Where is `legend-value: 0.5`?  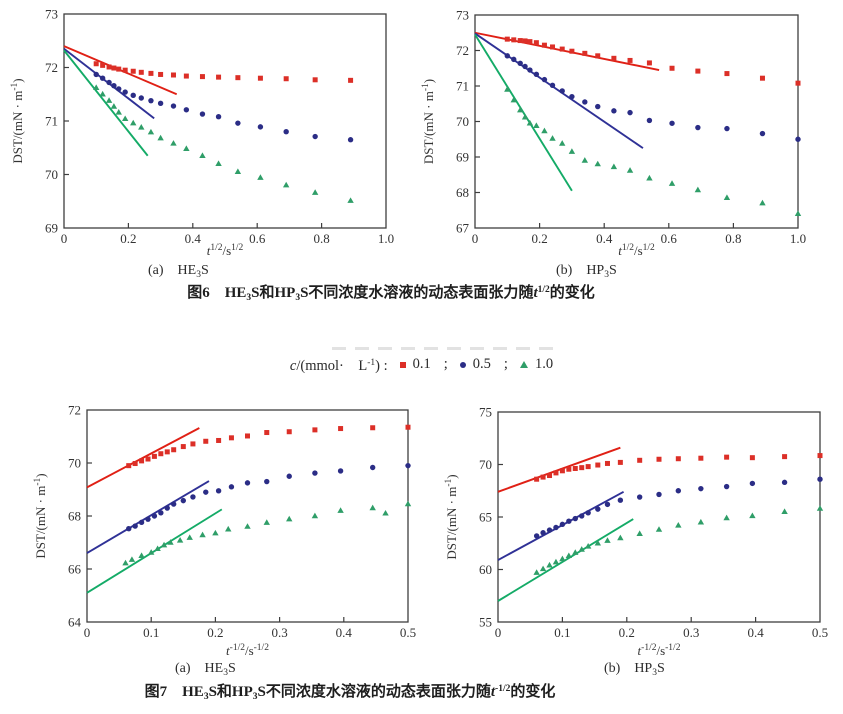 legend-value: 0.5 is located at coordinates (481, 364).